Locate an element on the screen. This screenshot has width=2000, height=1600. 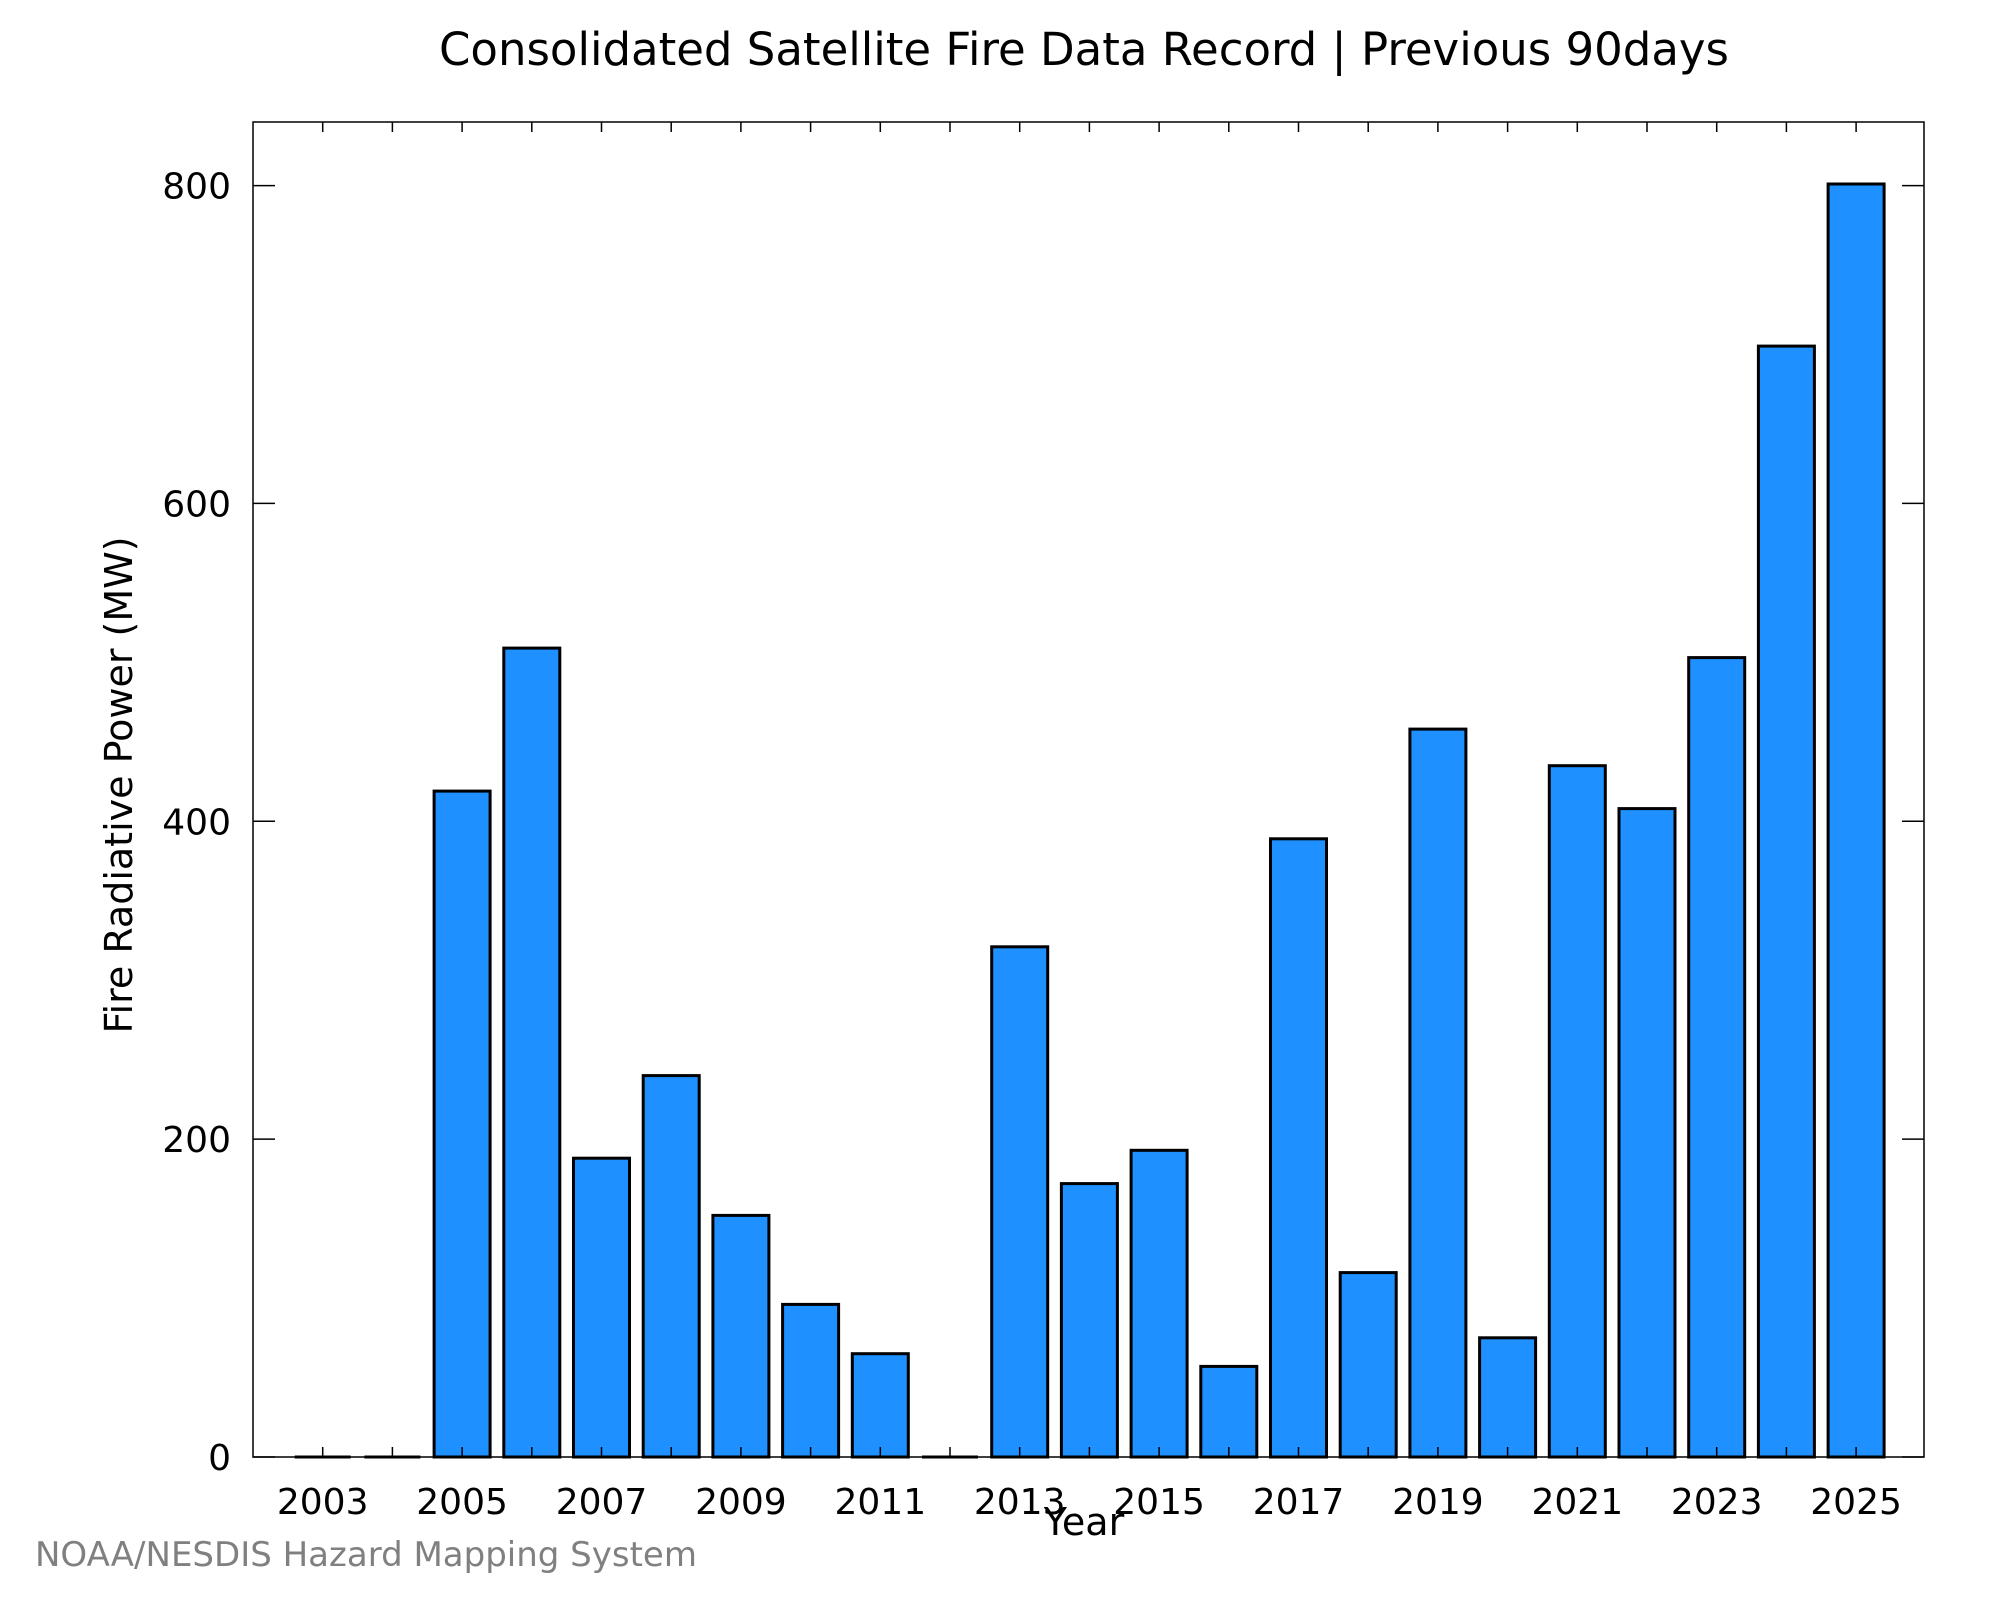
y-tick-label-800: 800 is located at coordinates (196, 187).